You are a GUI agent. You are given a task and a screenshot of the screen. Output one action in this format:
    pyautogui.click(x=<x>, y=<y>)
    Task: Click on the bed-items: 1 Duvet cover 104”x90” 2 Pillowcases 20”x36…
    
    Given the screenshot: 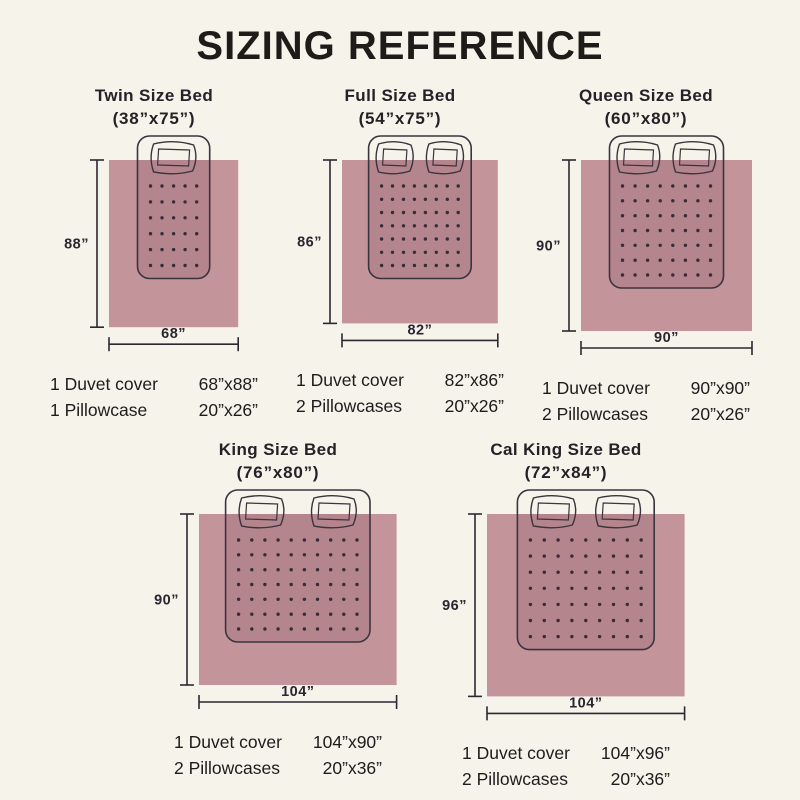 What is the action you would take?
    pyautogui.click(x=278, y=755)
    